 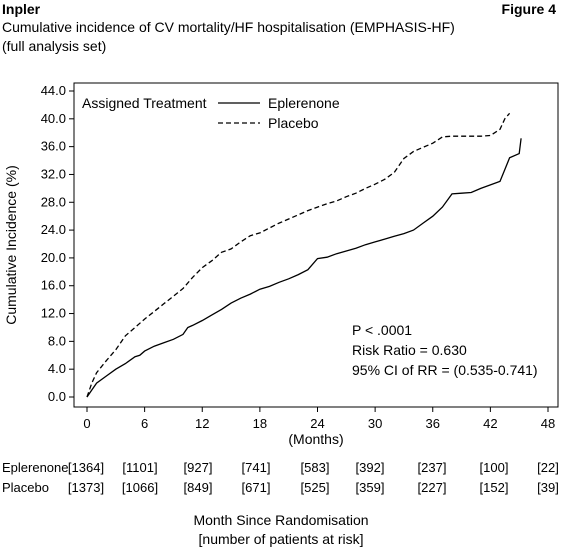 What do you see at coordinates (144, 103) in the screenshot?
I see `legend-title: Assigned Treatment` at bounding box center [144, 103].